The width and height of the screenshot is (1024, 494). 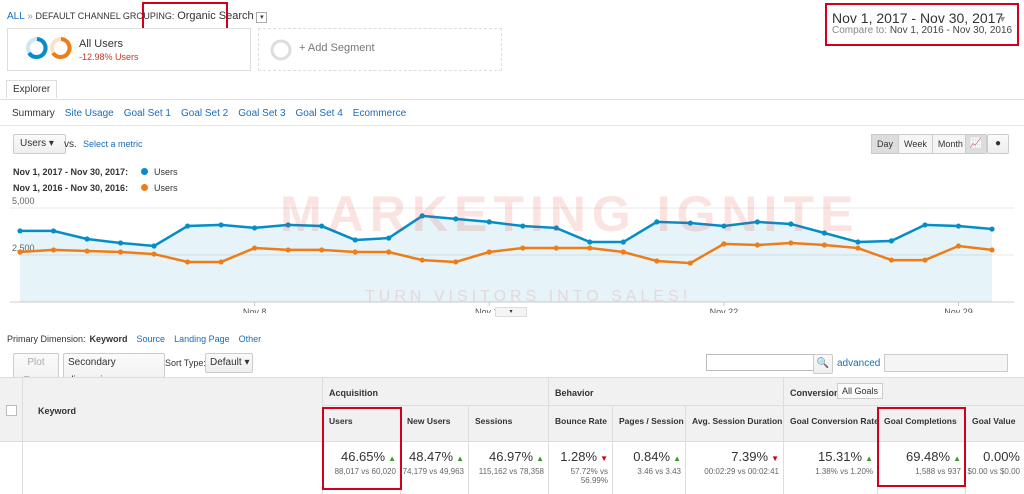 I want to click on subtab: Ecommerce, so click(x=379, y=113).